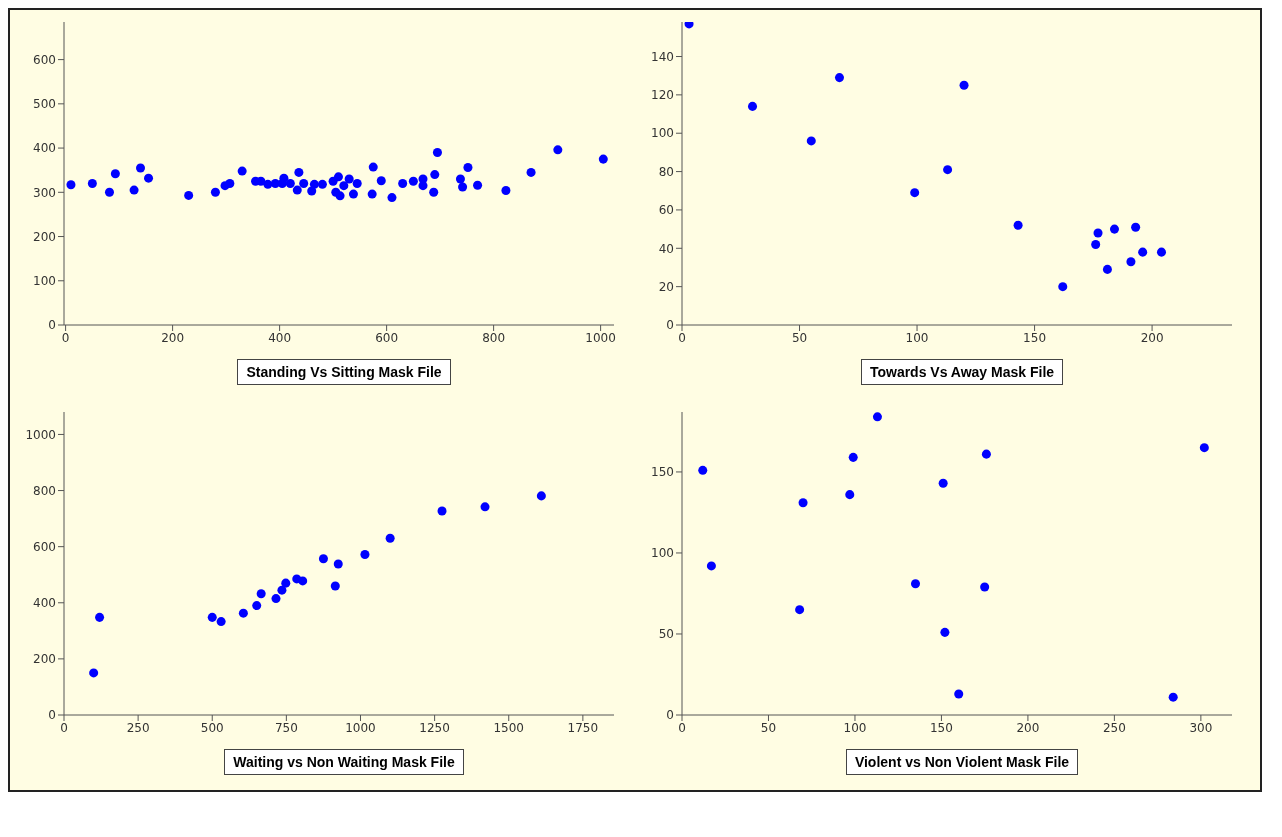  What do you see at coordinates (666, 210) in the screenshot?
I see `y-tick-label: 60` at bounding box center [666, 210].